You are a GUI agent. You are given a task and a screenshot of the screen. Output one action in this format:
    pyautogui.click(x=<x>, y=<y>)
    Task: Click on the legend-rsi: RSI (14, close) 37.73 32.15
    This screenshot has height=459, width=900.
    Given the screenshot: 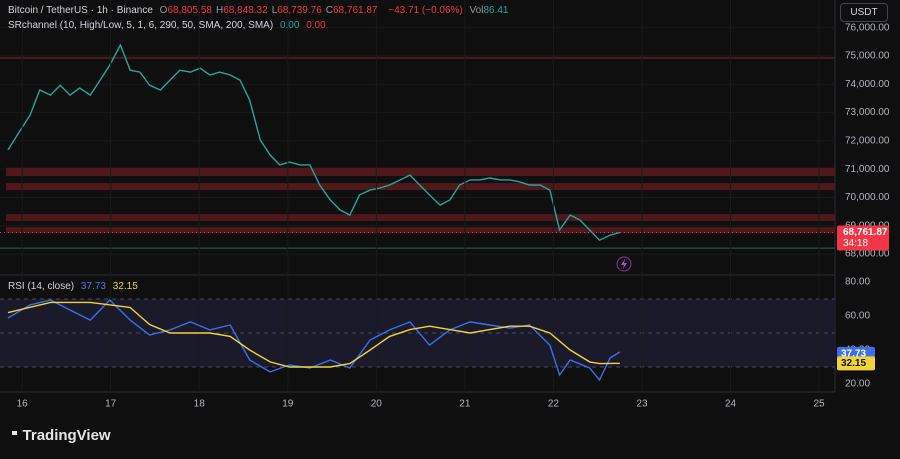 What is the action you would take?
    pyautogui.click(x=75, y=286)
    